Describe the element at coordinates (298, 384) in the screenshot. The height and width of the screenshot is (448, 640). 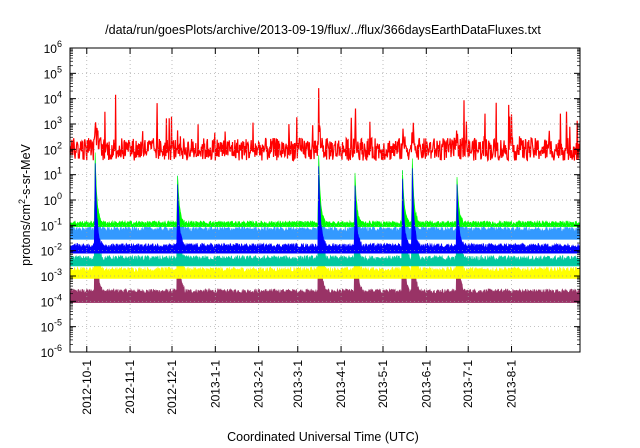
I see `x-tick-label: 2013-3-1` at that location.